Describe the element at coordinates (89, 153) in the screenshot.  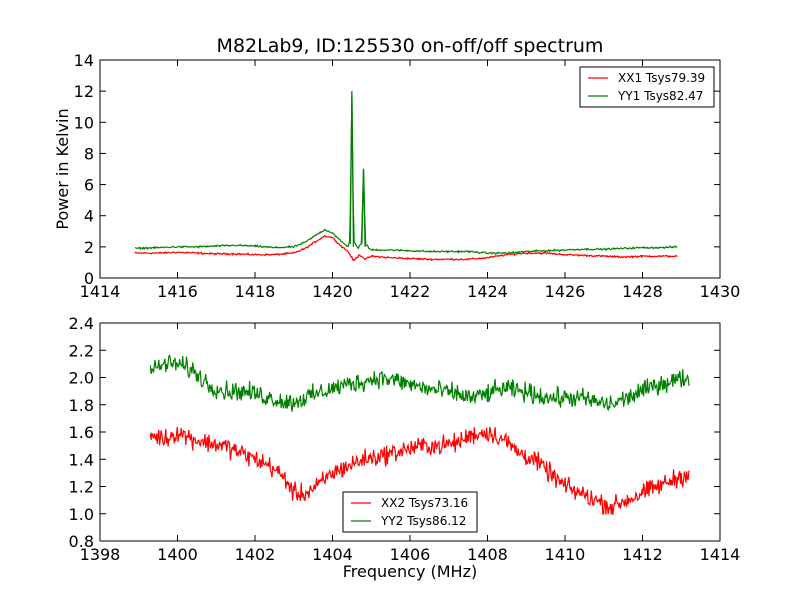
I see `y-tick-label: 8` at that location.